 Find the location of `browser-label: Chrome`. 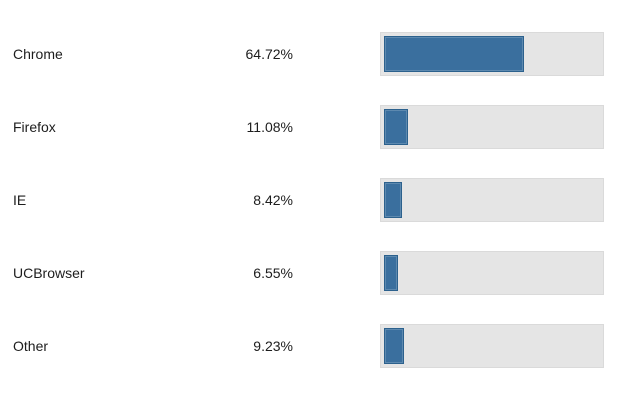

browser-label: Chrome is located at coordinates (38, 54).